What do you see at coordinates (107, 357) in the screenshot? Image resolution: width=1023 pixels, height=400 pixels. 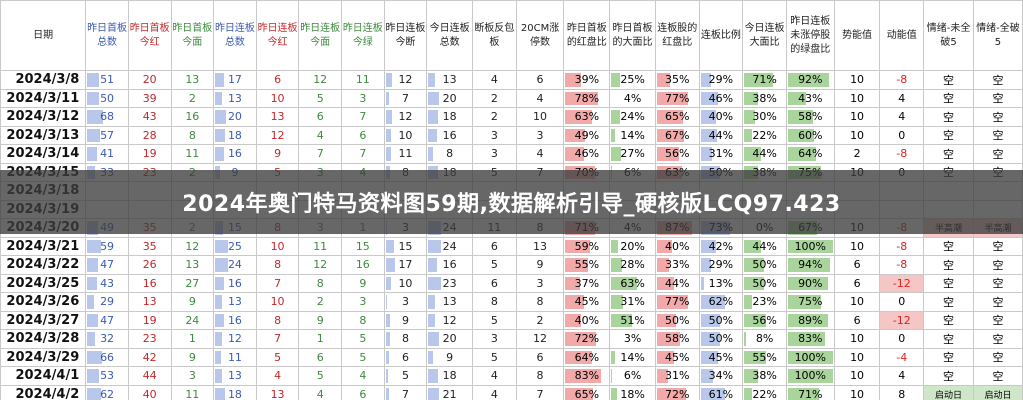 I see `data-cell: 66` at bounding box center [107, 357].